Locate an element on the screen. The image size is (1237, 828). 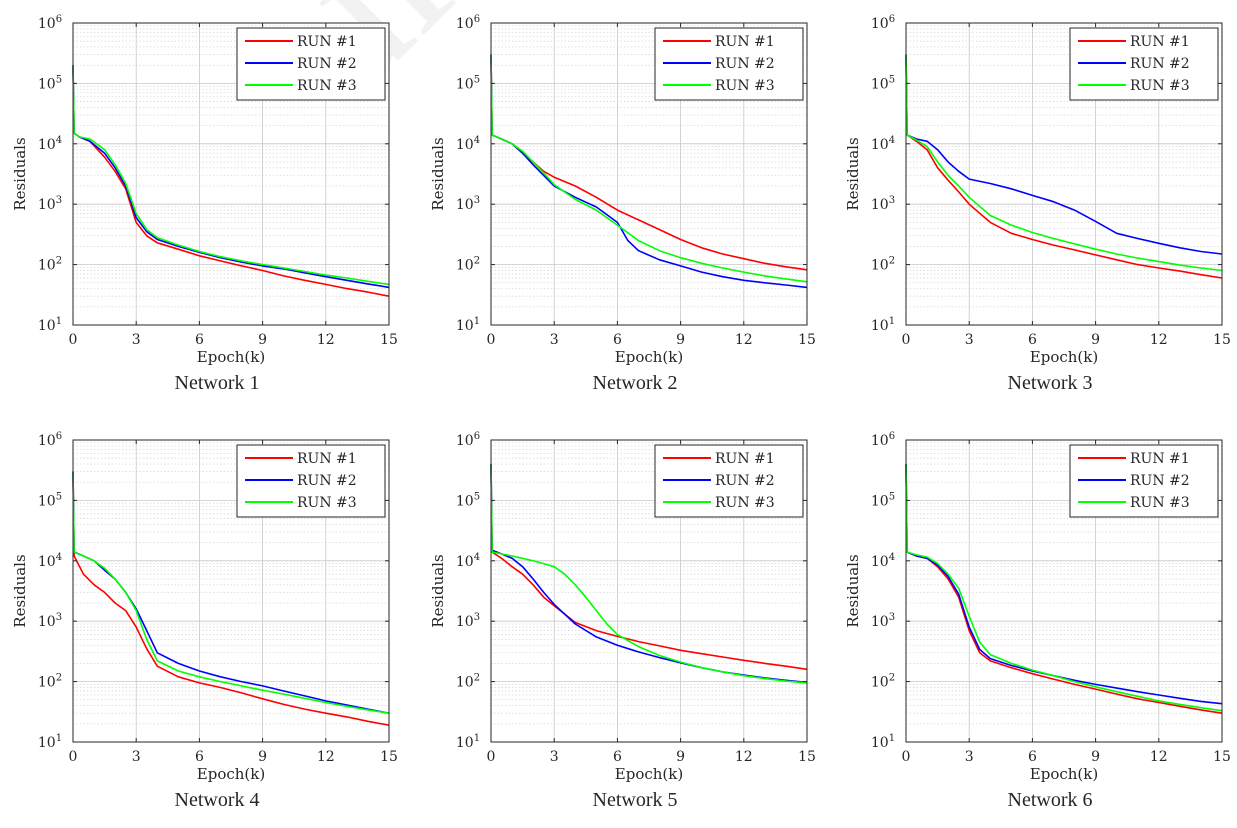
panel-caption: Network 3 is located at coordinates (1050, 383).